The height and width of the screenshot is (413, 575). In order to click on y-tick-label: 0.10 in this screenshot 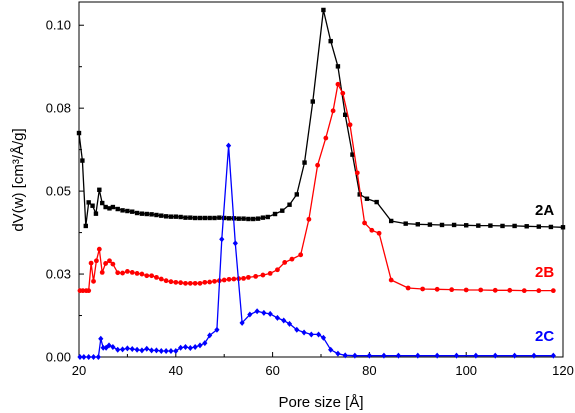, I will do `click(58, 25)`.